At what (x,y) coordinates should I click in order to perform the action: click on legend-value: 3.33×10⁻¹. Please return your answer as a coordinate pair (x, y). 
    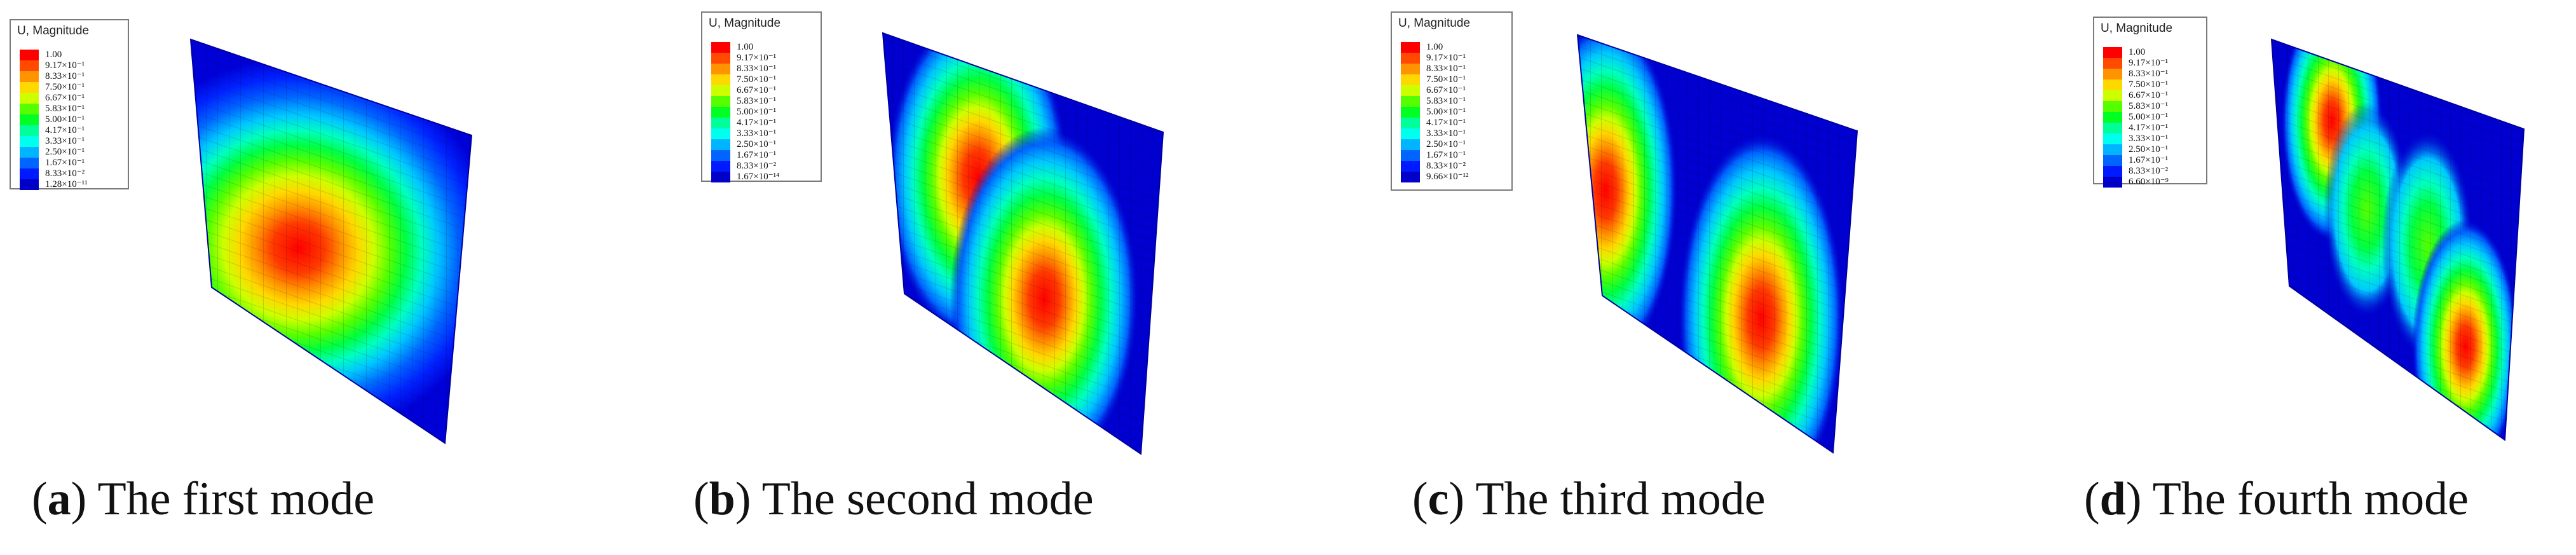
    Looking at the image, I should click on (2149, 139).